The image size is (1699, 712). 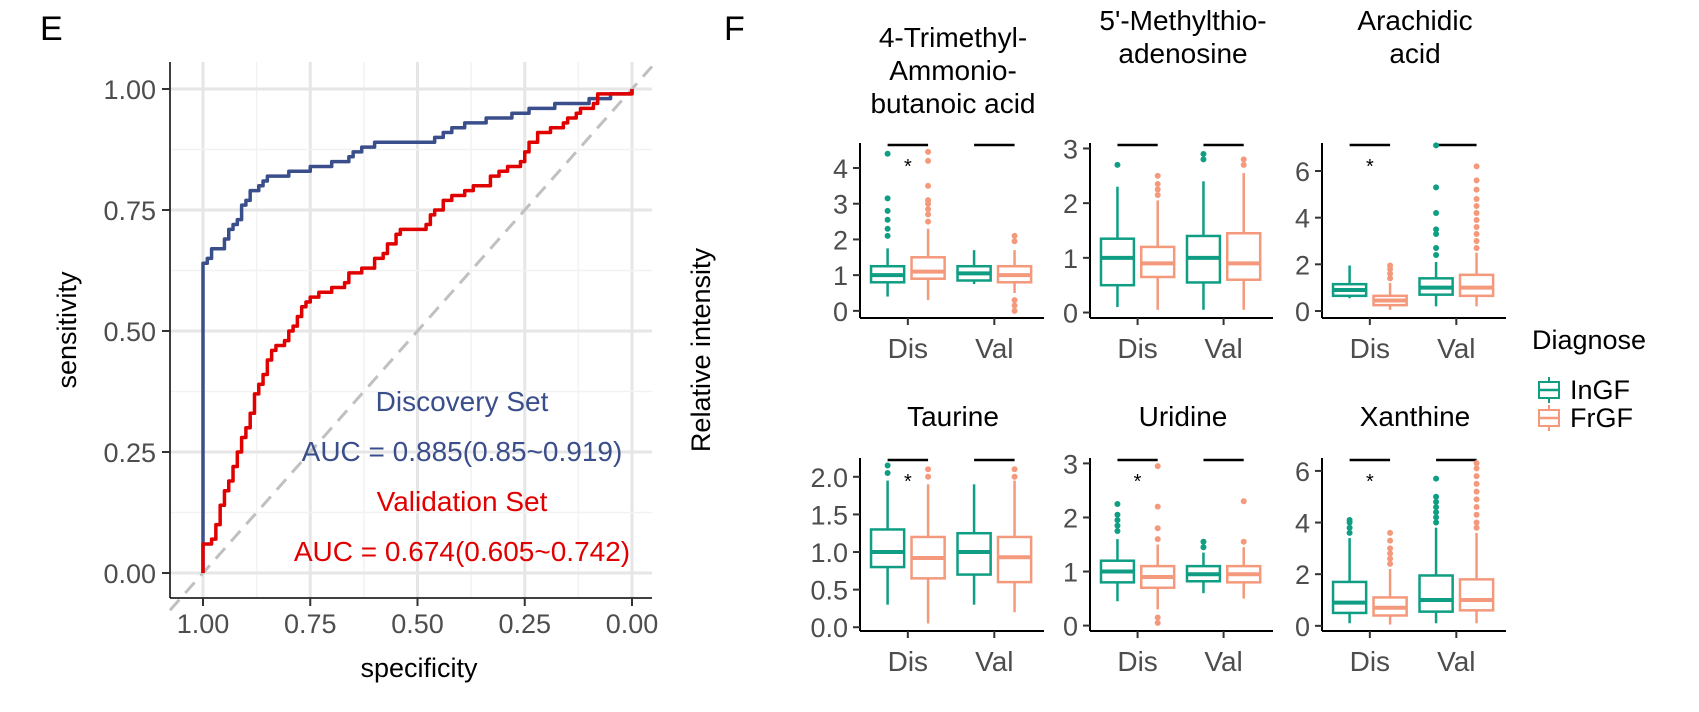 What do you see at coordinates (1400, 539) in the screenshot?
I see `facet-5: Xanthine 0 2 4 6 Dis Val *` at bounding box center [1400, 539].